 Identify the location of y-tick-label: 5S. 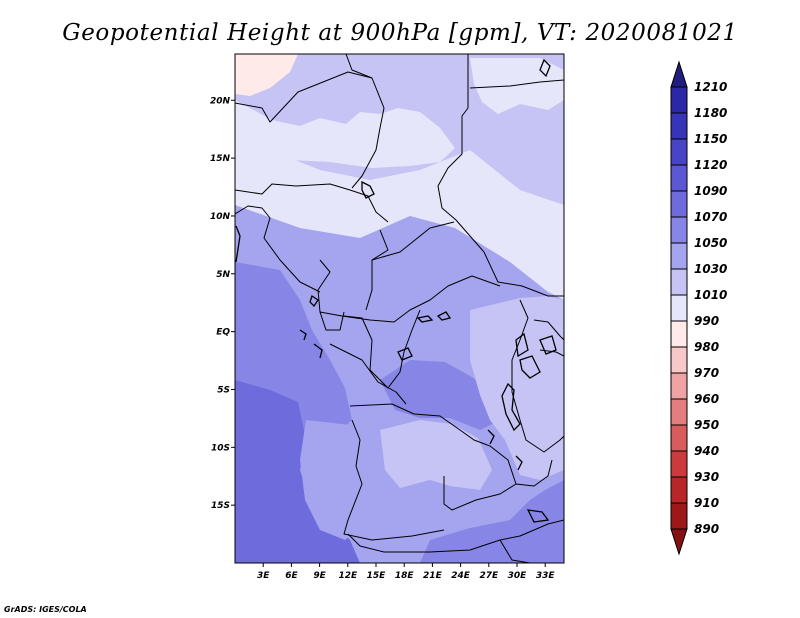
(223, 390).